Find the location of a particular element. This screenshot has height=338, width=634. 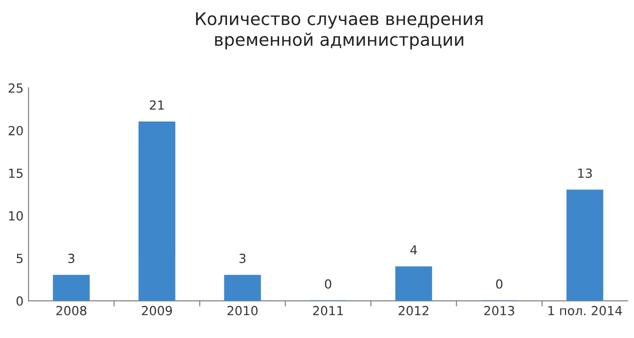

y-tick-label: 20 is located at coordinates (15, 131).